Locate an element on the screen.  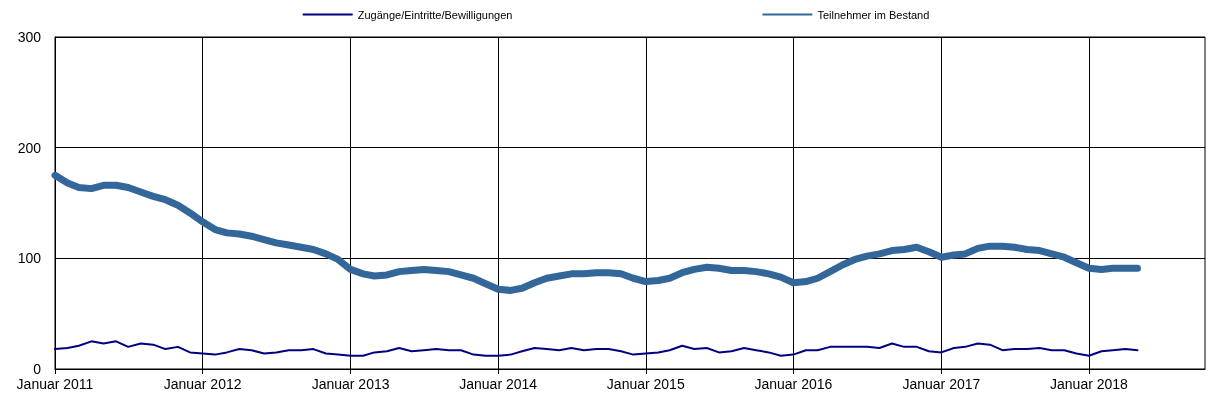
x-tick-label: Januar 2013 is located at coordinates (350, 384).